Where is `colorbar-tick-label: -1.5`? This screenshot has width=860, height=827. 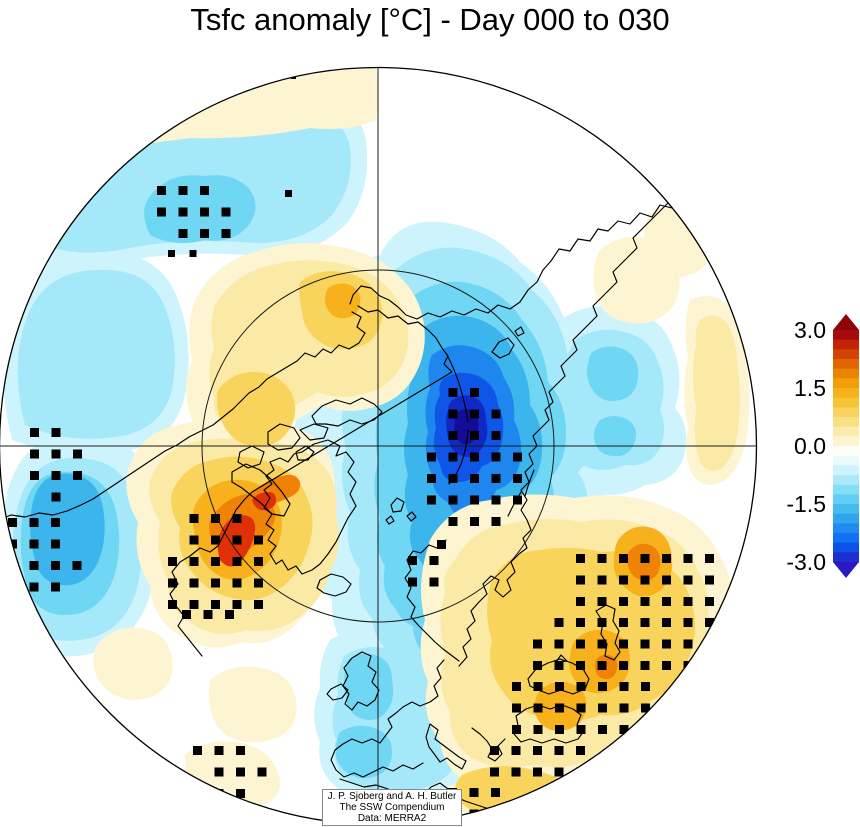
colorbar-tick-label: -1.5 is located at coordinates (806, 504).